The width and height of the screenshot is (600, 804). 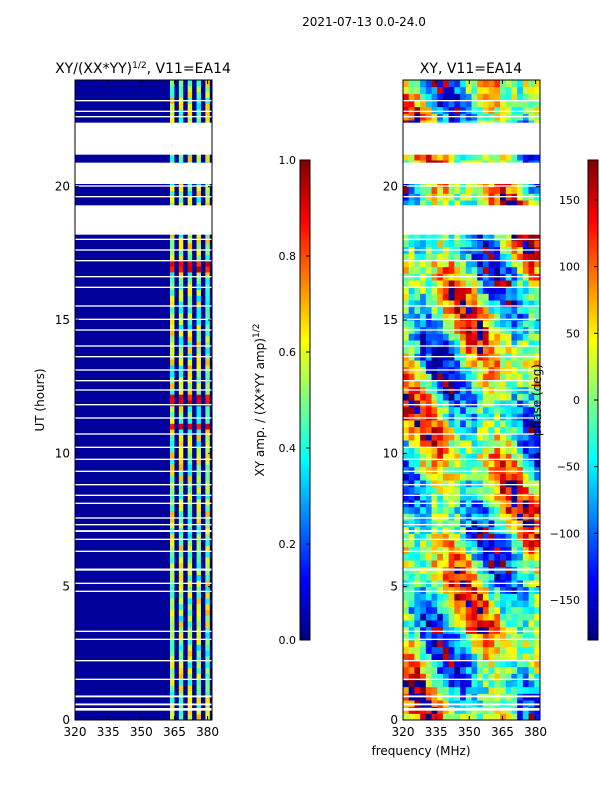 What do you see at coordinates (576, 400) in the screenshot?
I see `phase-colorbar-tick-label: 0` at bounding box center [576, 400].